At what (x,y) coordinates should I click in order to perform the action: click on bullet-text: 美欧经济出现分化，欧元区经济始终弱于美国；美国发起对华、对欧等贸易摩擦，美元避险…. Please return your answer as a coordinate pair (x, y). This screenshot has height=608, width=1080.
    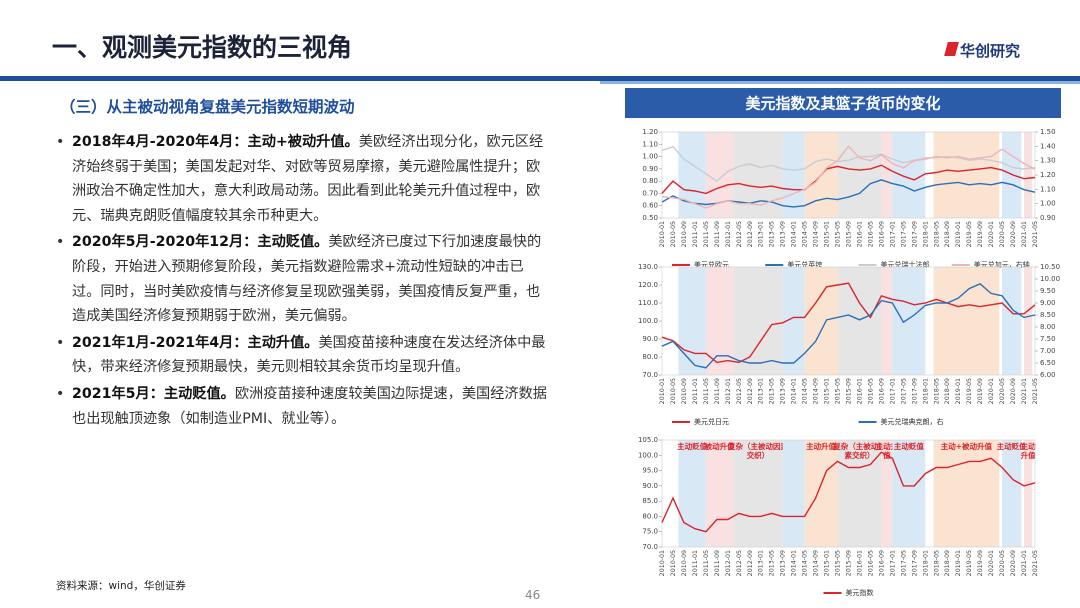
    Looking at the image, I should click on (308, 179).